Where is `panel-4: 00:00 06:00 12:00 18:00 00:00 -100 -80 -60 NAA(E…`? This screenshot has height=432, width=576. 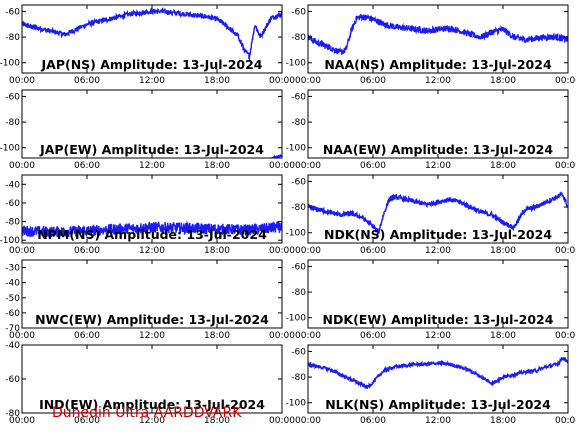
panel-4: 00:00 06:00 12:00 18:00 00:00 -100 -80 -60 NAA(E… is located at coordinates (431, 130).